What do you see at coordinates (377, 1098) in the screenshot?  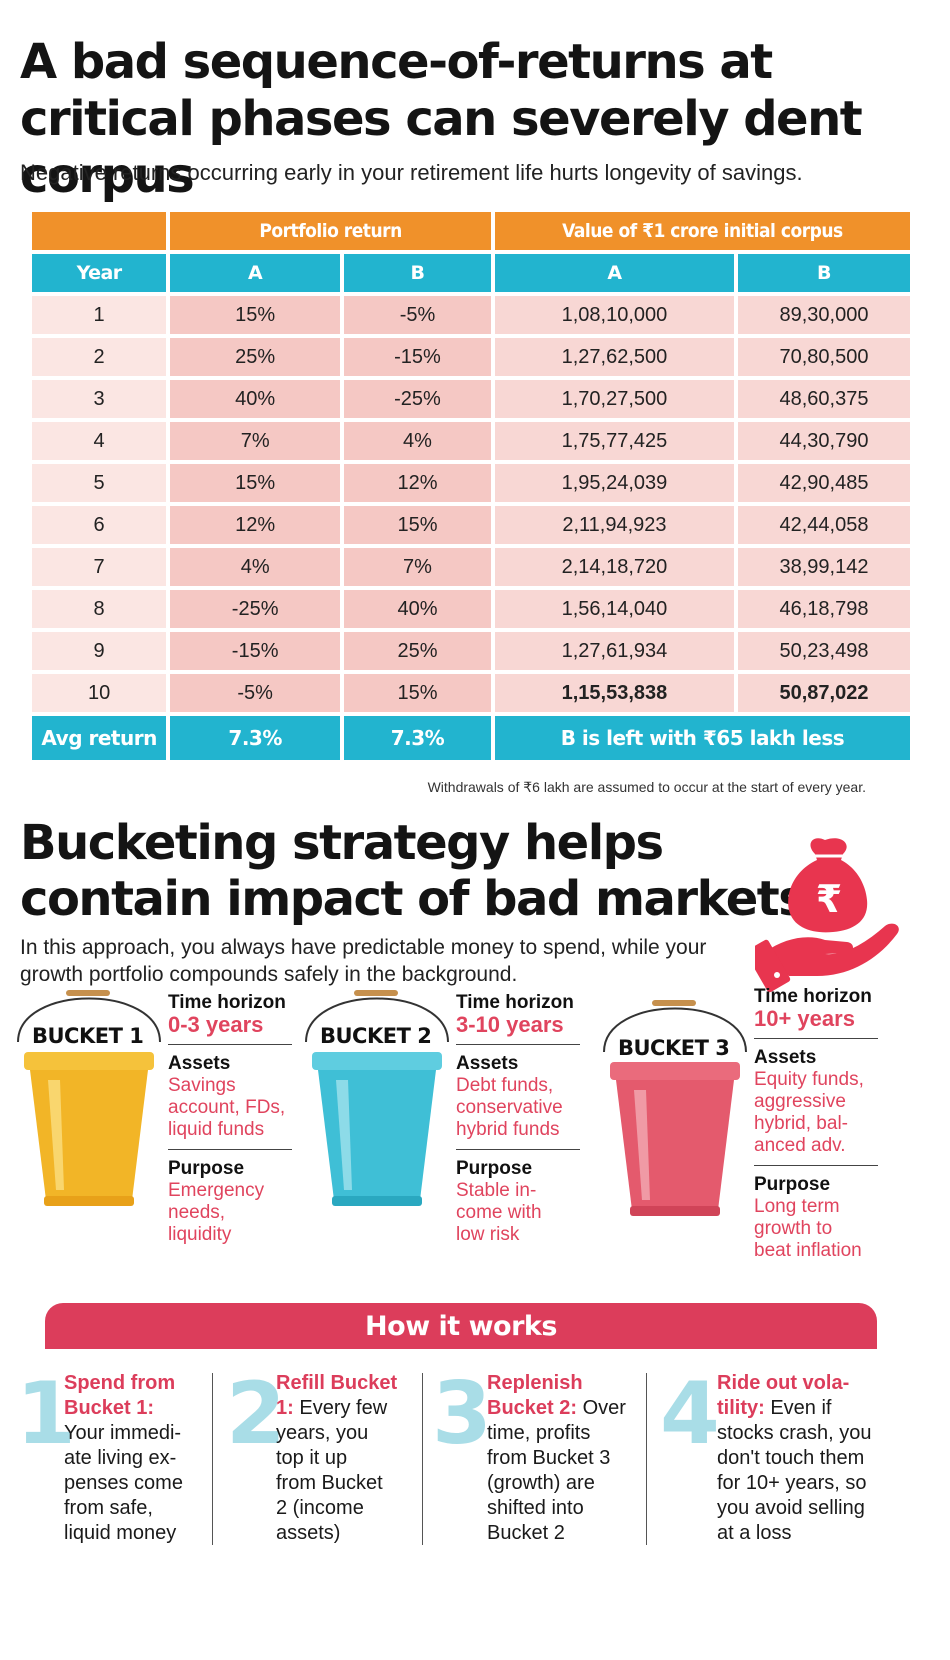 I see `bucket-2-illustration` at bounding box center [377, 1098].